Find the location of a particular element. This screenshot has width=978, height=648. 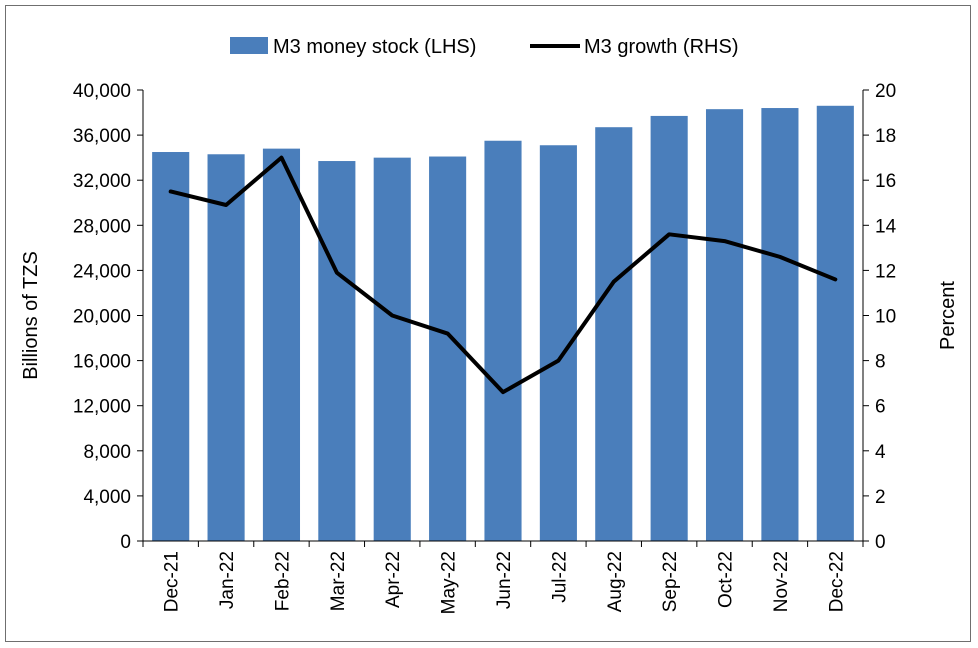

x-tick-label: Jul-22 is located at coordinates (559, 577).